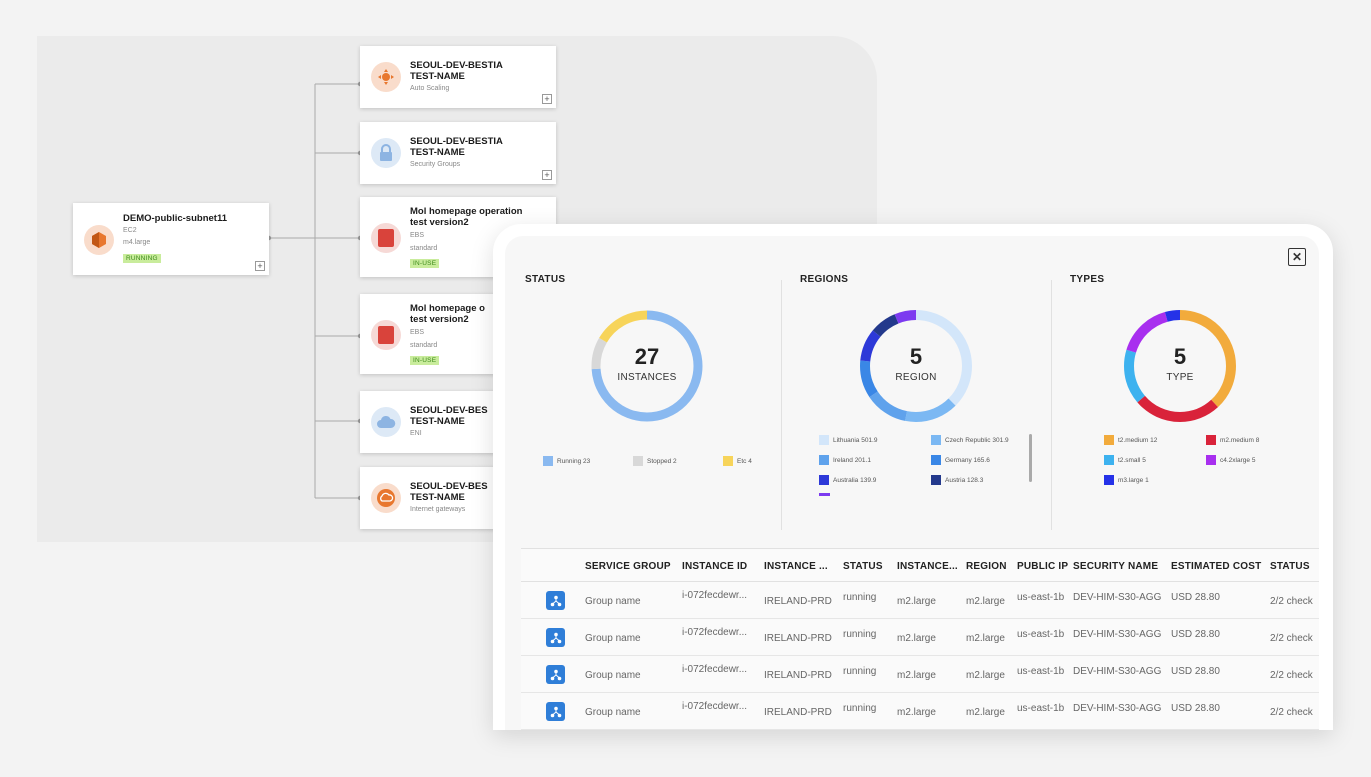 The image size is (1371, 777). I want to click on topology-connectors, so click(314, 291).